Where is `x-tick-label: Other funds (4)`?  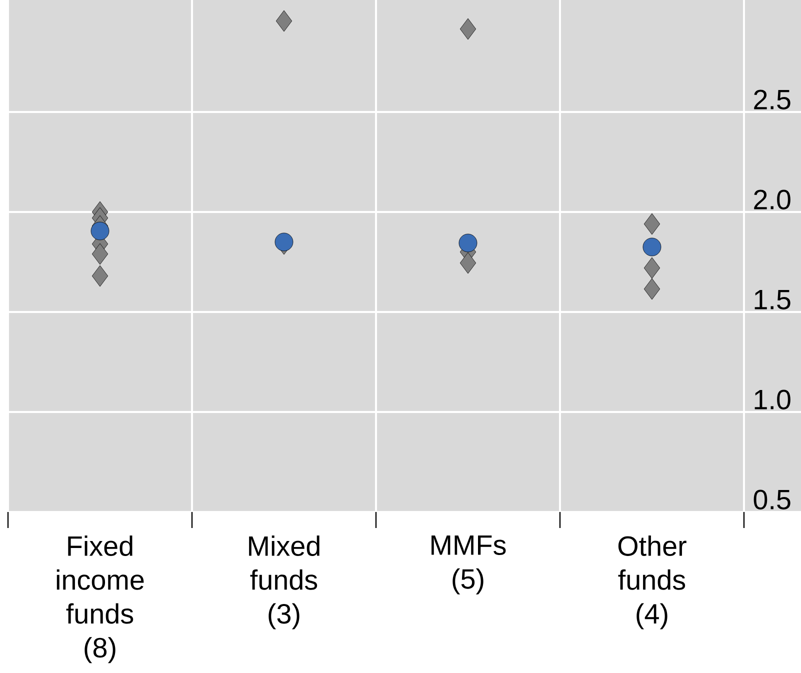 x-tick-label: Other funds (4) is located at coordinates (652, 583).